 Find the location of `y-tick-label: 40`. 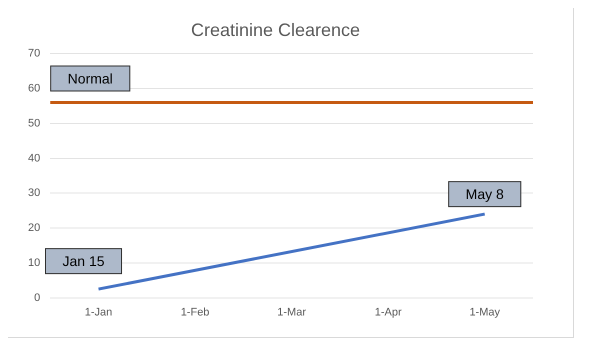

y-tick-label: 40 is located at coordinates (34, 158).